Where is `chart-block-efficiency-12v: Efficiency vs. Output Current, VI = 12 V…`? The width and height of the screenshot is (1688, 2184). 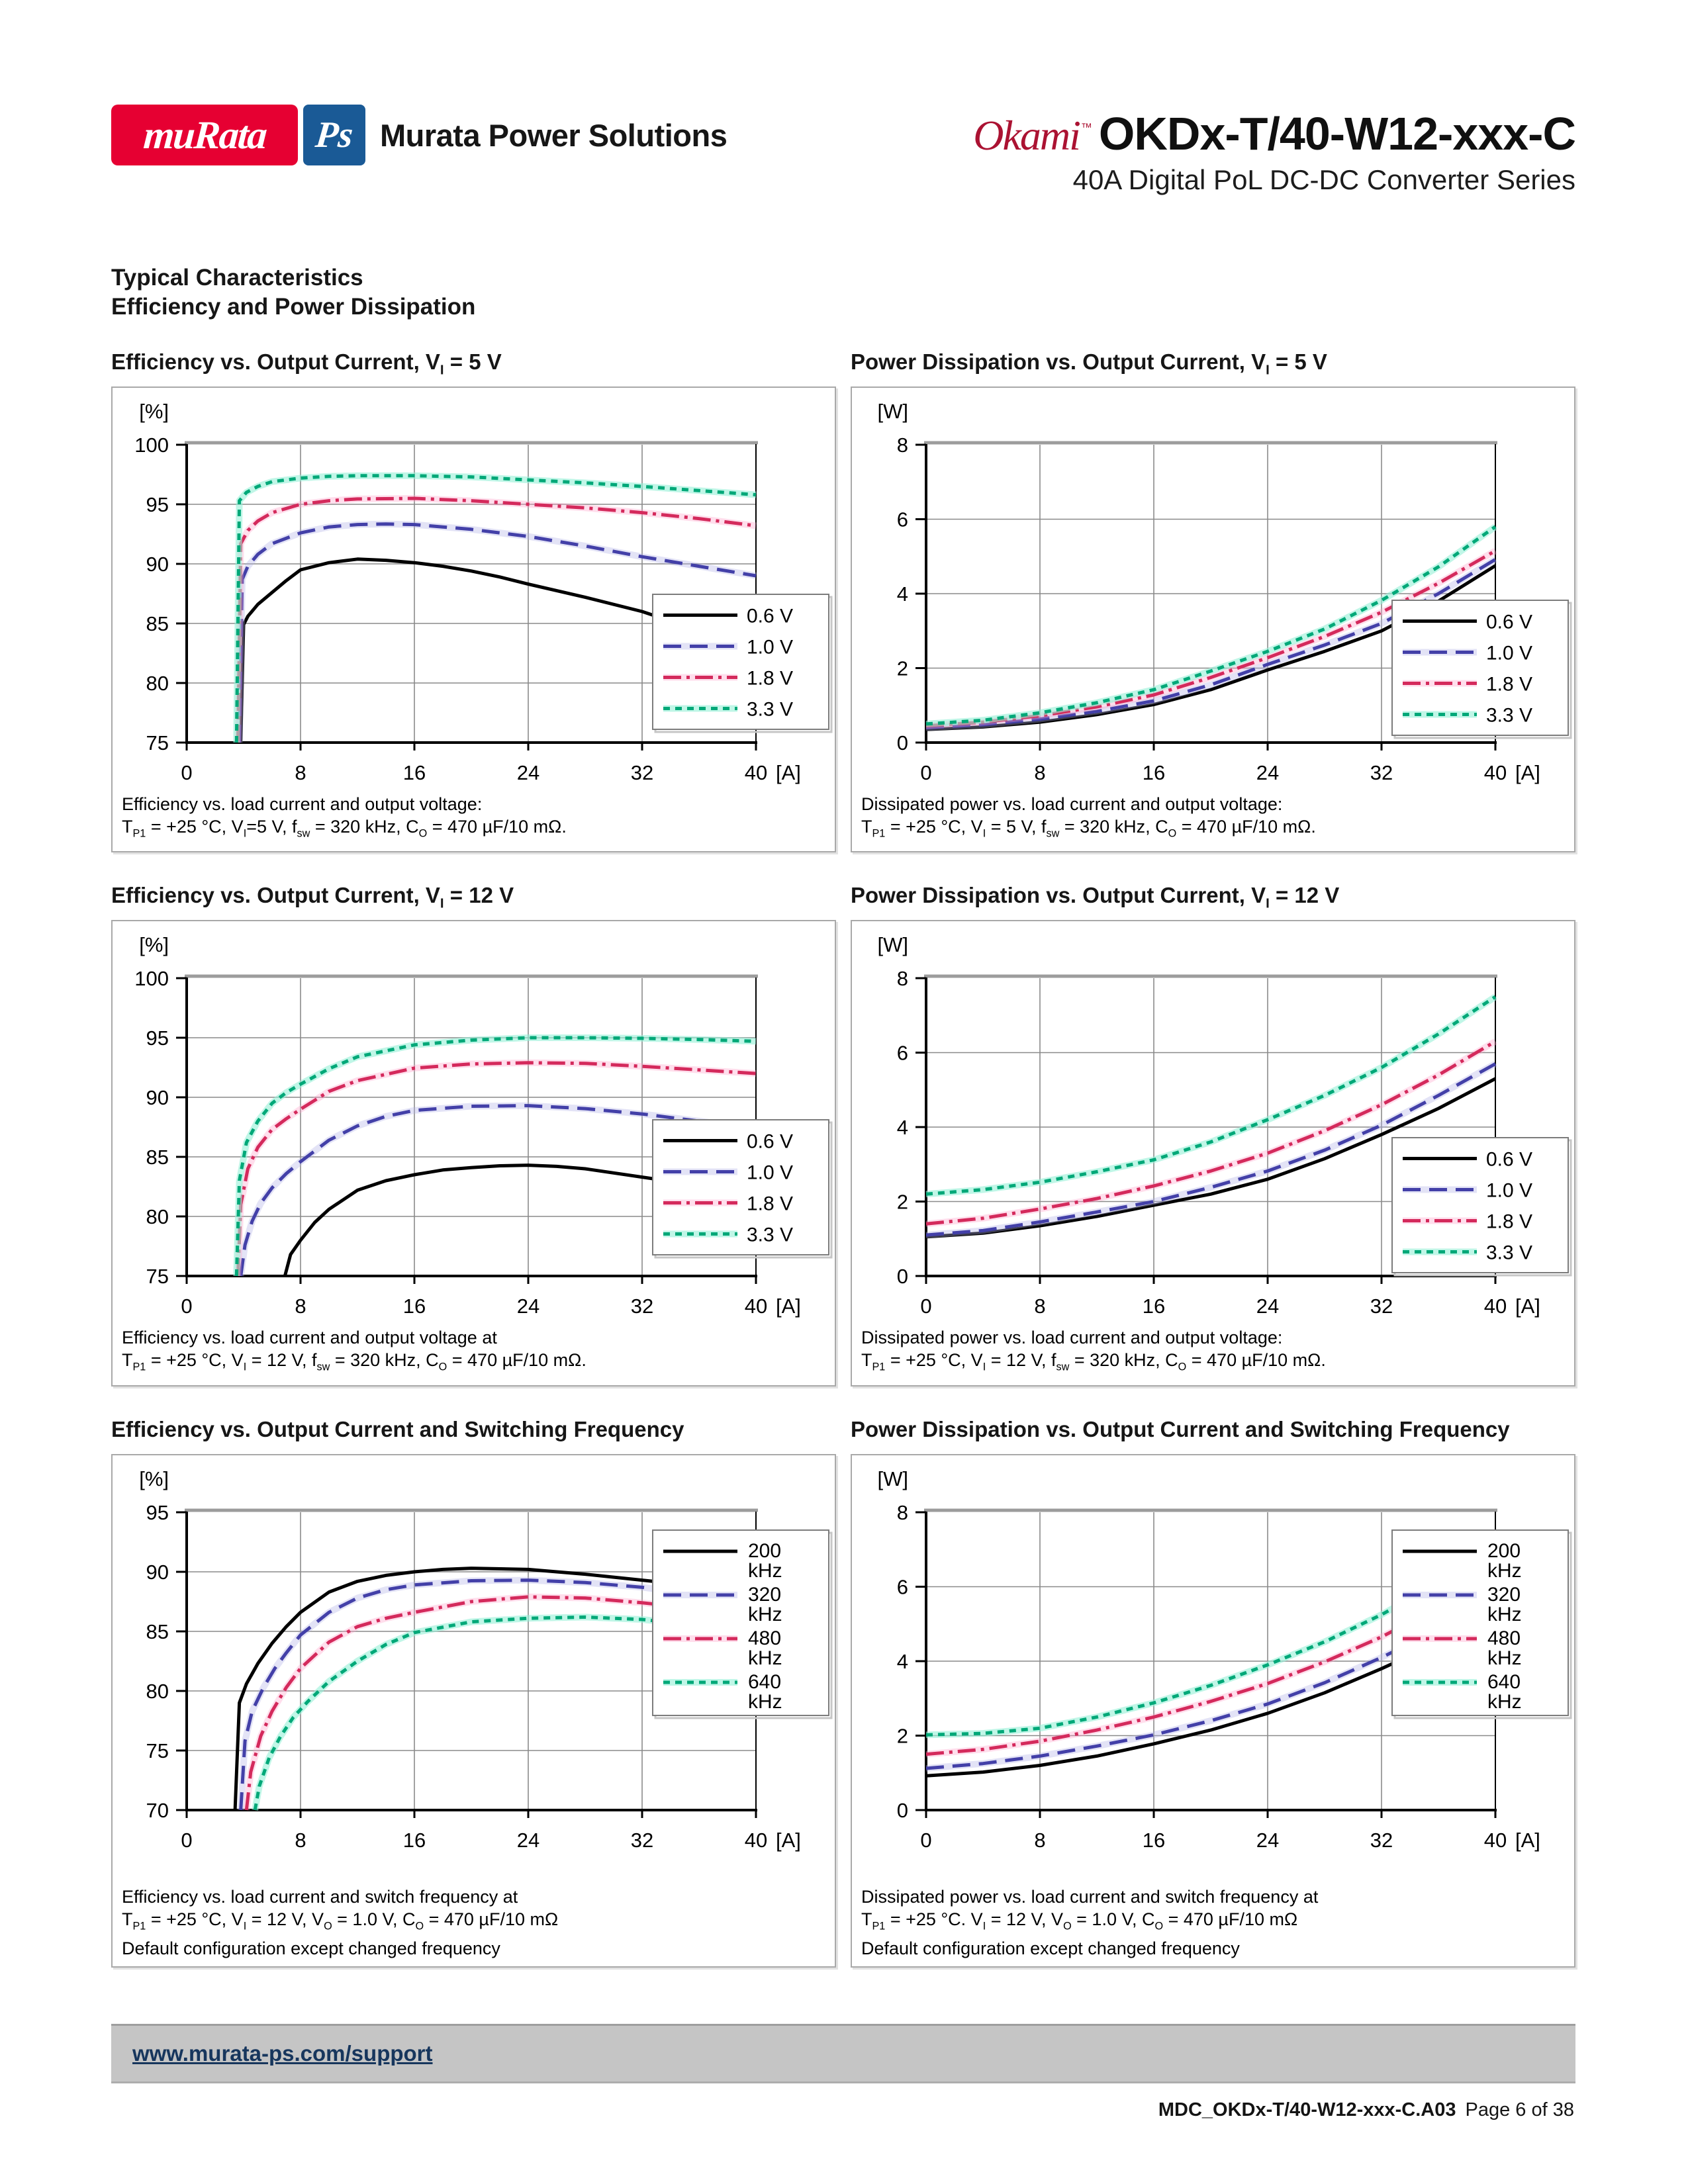 chart-block-efficiency-12v: Efficiency vs. Output Current, VI = 12 V… is located at coordinates (473, 1135).